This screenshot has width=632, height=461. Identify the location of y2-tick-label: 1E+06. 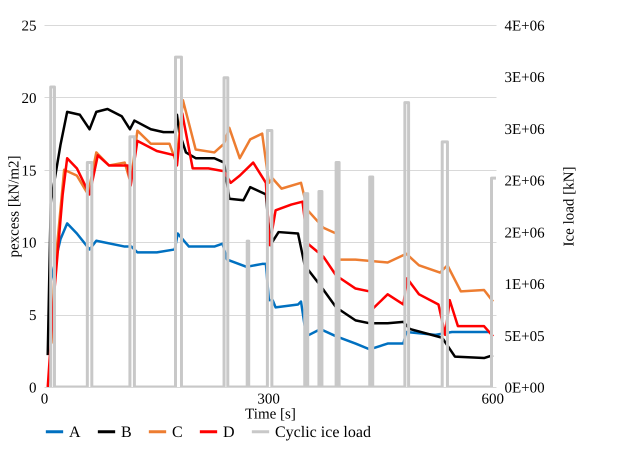
(525, 285).